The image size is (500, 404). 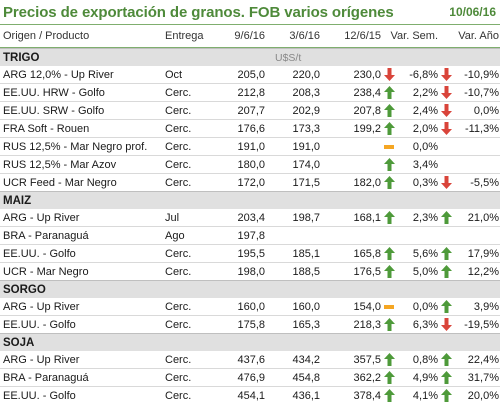 What do you see at coordinates (425, 146) in the screenshot?
I see `row-var-week: 0,0%` at bounding box center [425, 146].